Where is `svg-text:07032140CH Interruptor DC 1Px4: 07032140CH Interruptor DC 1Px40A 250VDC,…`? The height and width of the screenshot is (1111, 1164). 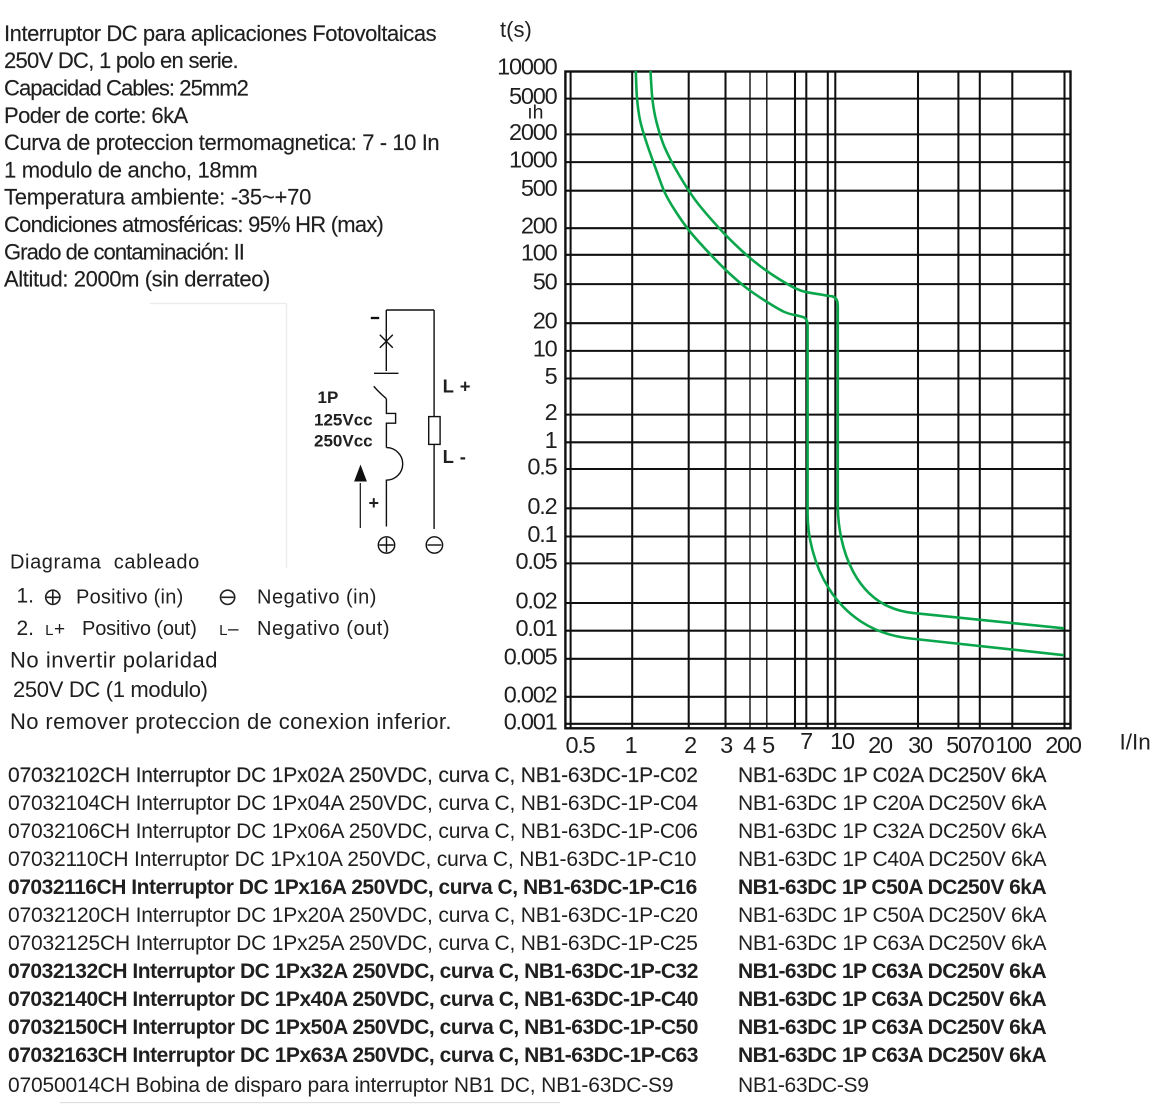 svg-text:07032140CH Interruptor DC 1Px4: 07032140CH Interruptor DC 1Px40A 250VDC,… is located at coordinates (353, 999).